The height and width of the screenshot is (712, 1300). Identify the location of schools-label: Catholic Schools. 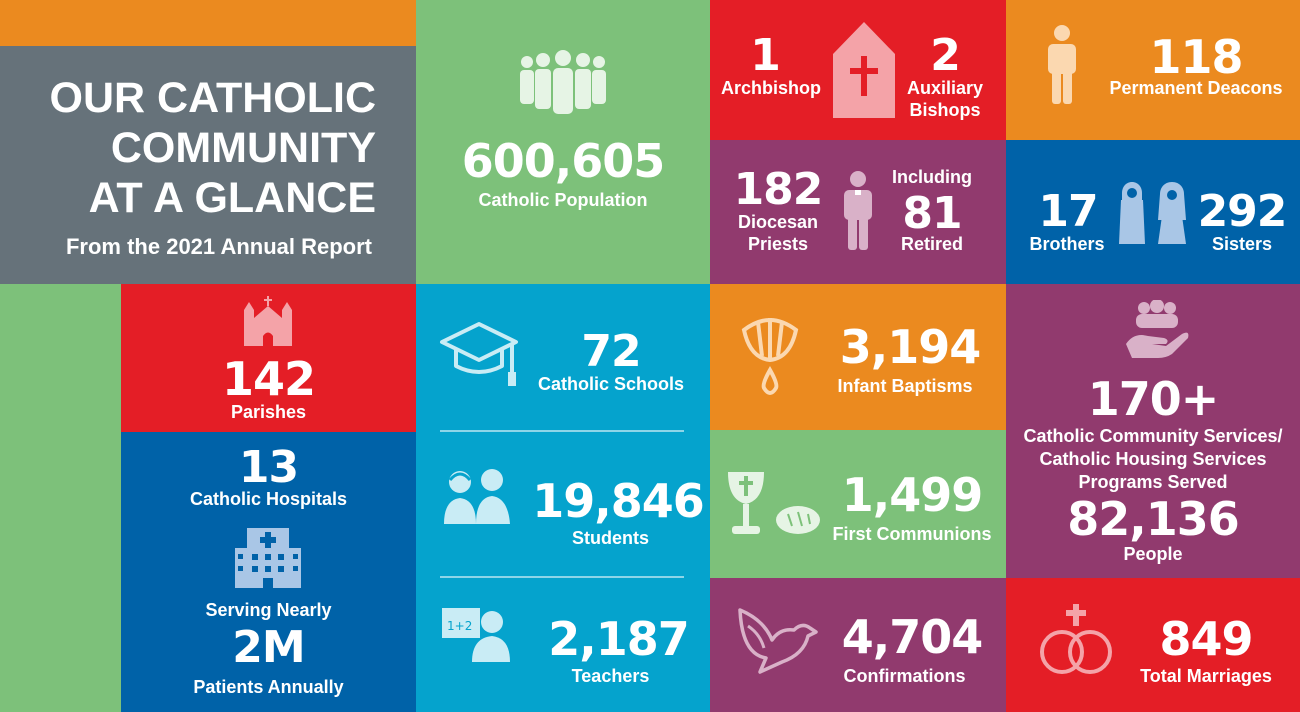
(611, 384).